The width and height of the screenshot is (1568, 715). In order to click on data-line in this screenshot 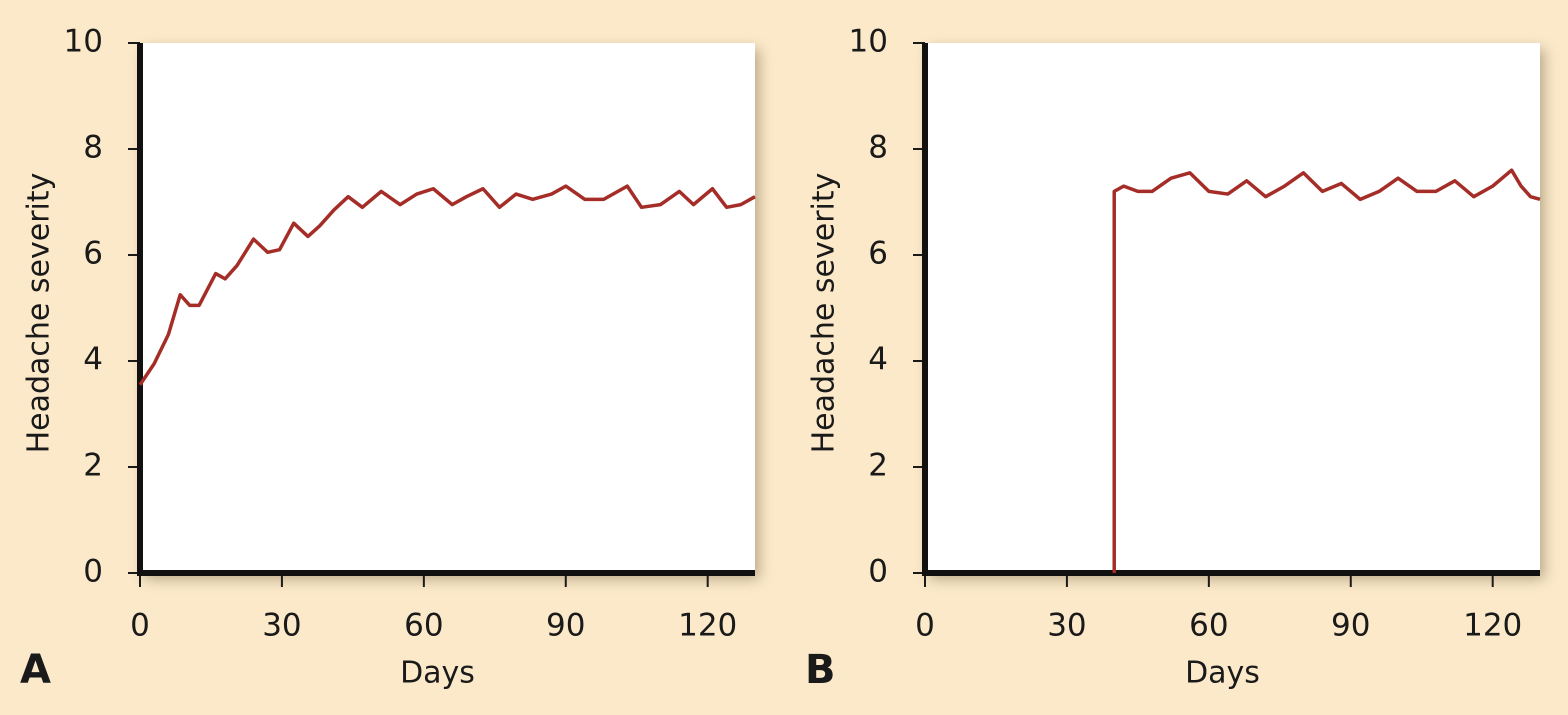, I will do `click(447, 285)`.